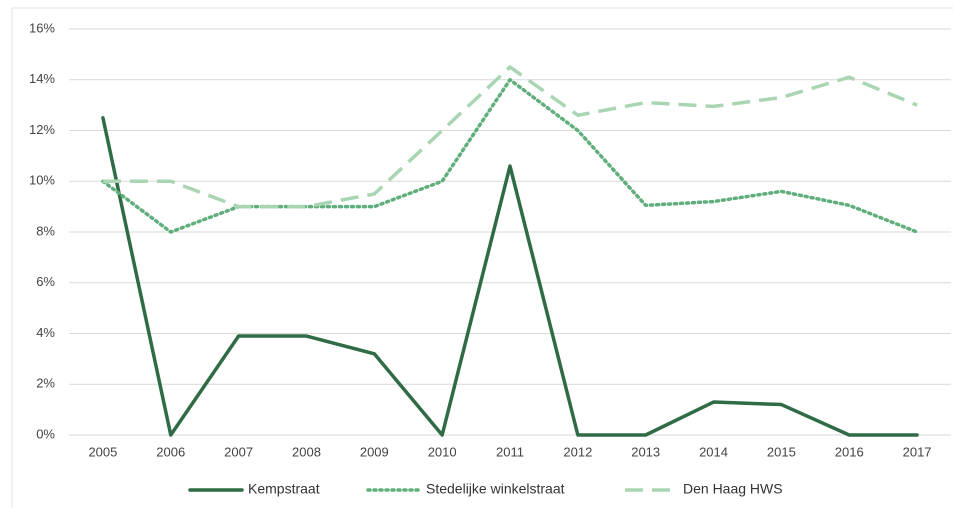 The image size is (953, 508). I want to click on x-tick-label: 2009, so click(374, 451).